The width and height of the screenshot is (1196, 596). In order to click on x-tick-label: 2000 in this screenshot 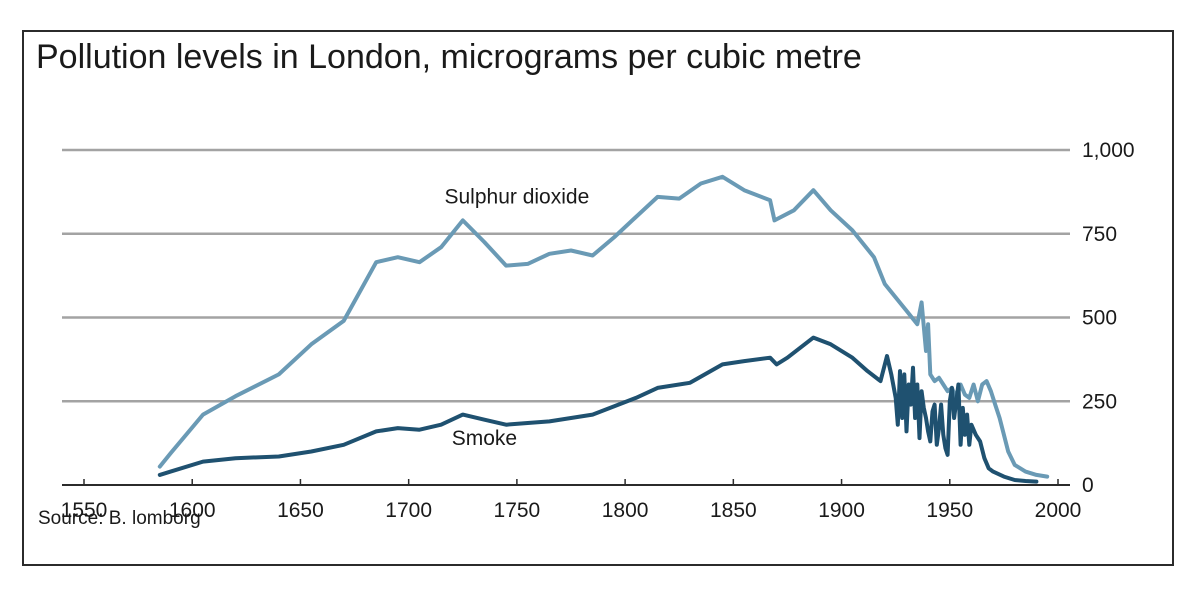, I will do `click(1058, 510)`.